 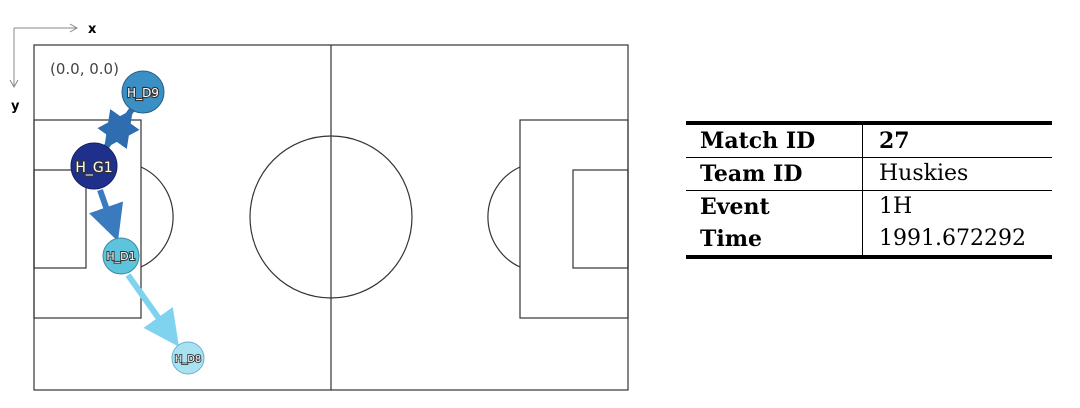 I want to click on right-goal-box, so click(x=600, y=219).